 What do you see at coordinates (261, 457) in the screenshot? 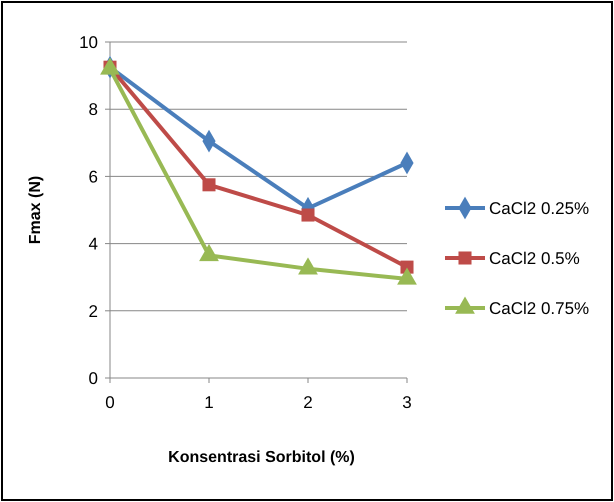
I see `x-axis-title: Konsentrasi Sorbitol (%)` at bounding box center [261, 457].